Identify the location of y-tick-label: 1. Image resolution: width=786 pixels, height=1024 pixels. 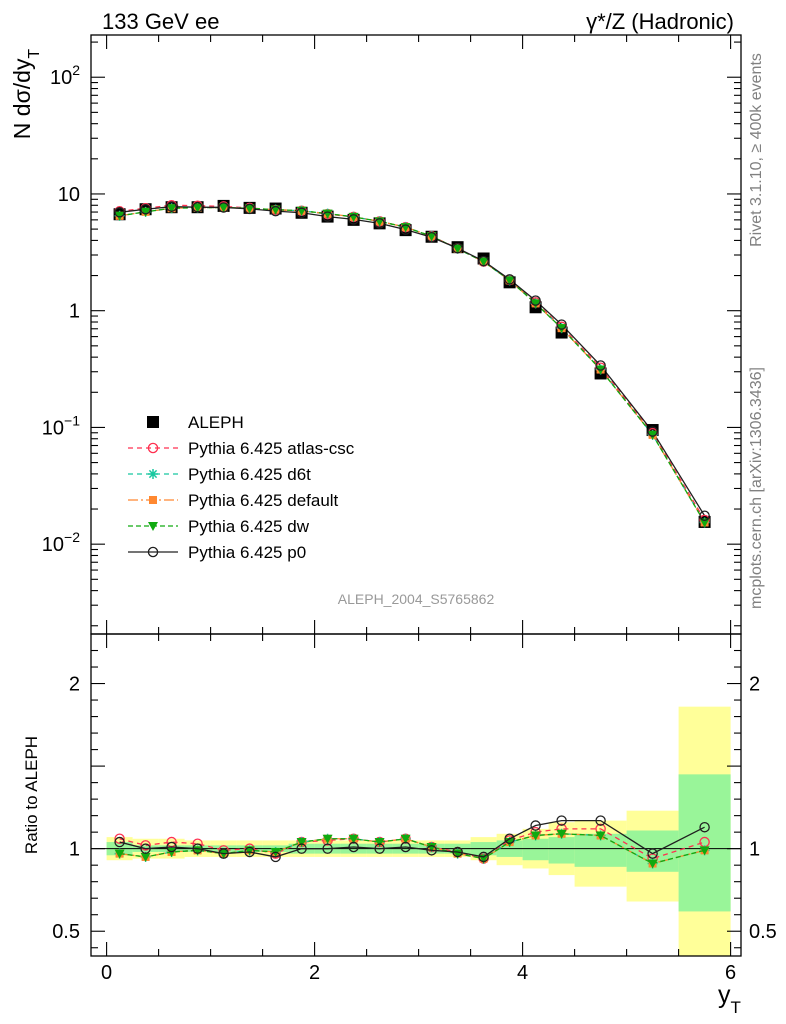
(74, 312).